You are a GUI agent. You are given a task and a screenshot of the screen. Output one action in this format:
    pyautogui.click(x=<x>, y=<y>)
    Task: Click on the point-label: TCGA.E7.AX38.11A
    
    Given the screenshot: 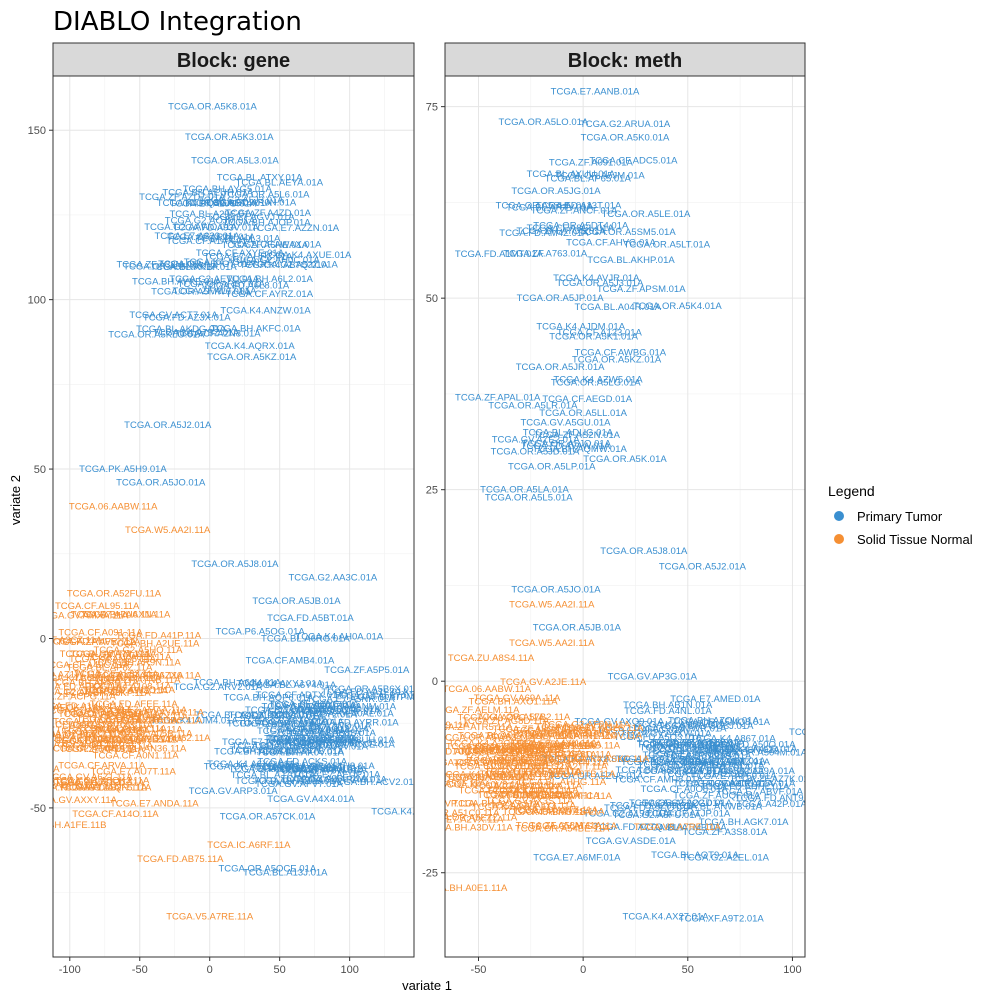 What is the action you would take?
    pyautogui.click(x=136, y=721)
    